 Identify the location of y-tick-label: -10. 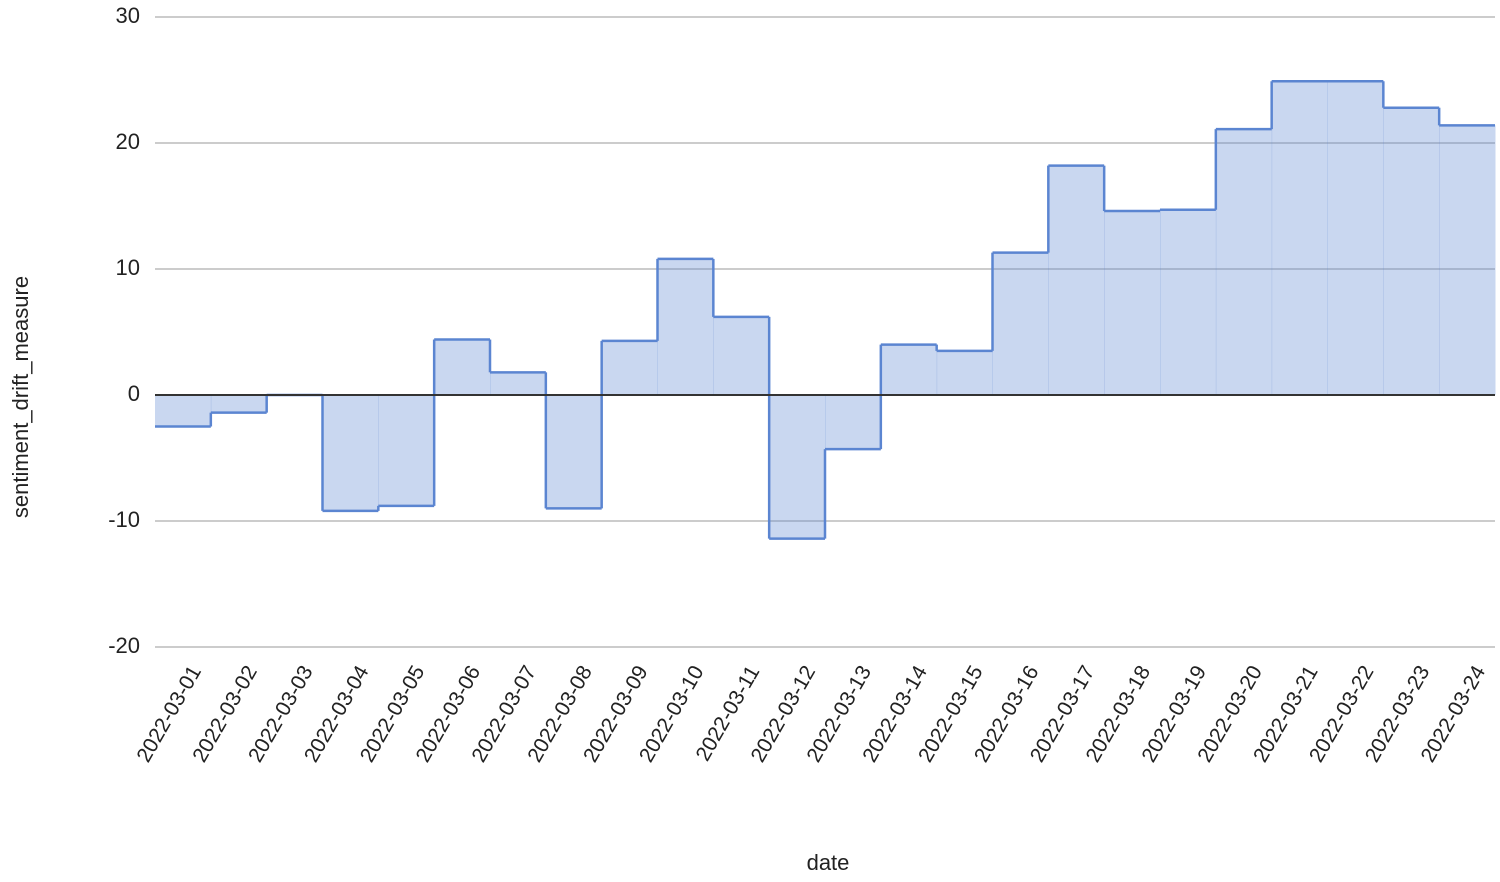
(124, 519).